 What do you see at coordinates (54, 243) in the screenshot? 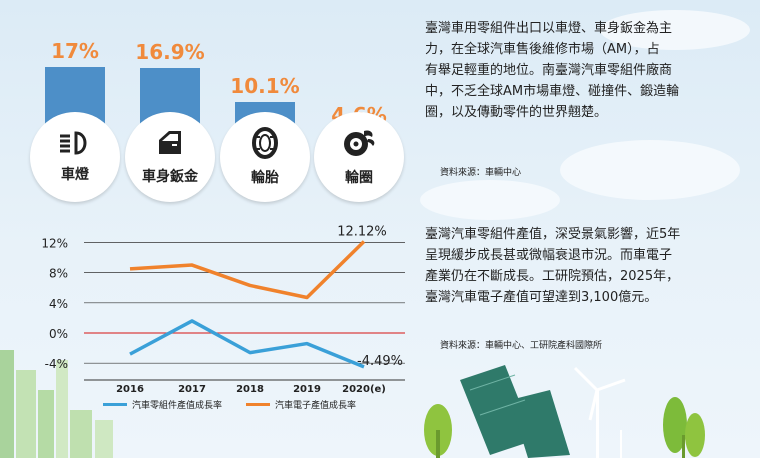
I see `y-tick-label: 12%` at bounding box center [54, 243].